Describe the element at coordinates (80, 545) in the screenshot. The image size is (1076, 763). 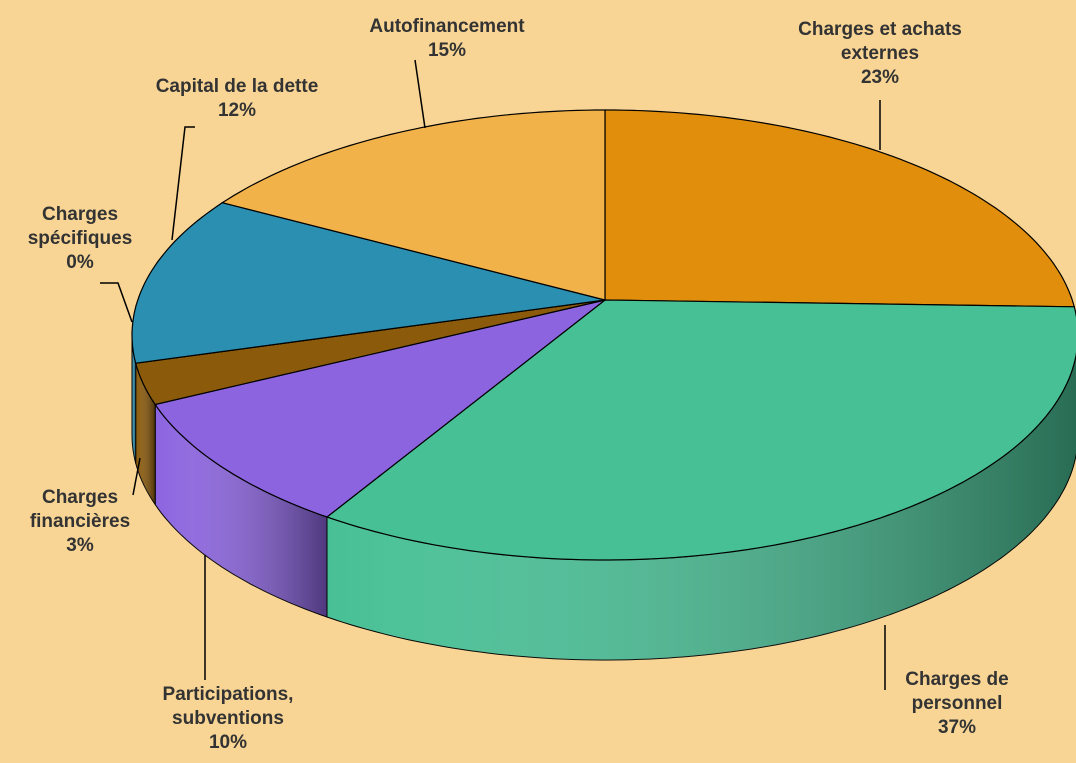
I see `value-label: 3%` at that location.